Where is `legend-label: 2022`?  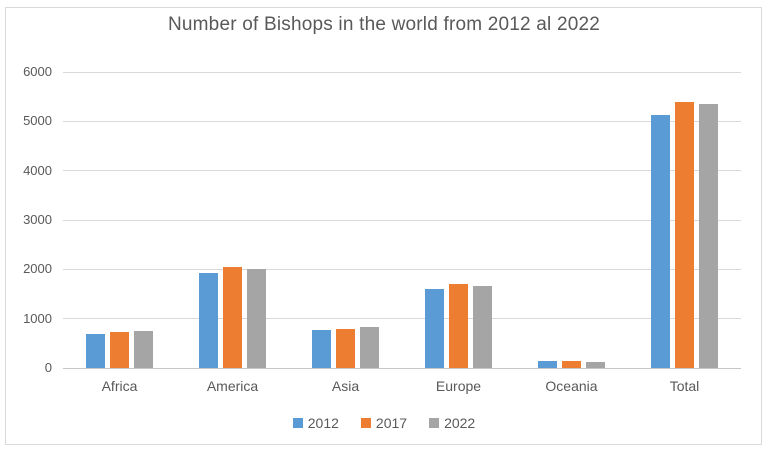
legend-label: 2022 is located at coordinates (460, 423).